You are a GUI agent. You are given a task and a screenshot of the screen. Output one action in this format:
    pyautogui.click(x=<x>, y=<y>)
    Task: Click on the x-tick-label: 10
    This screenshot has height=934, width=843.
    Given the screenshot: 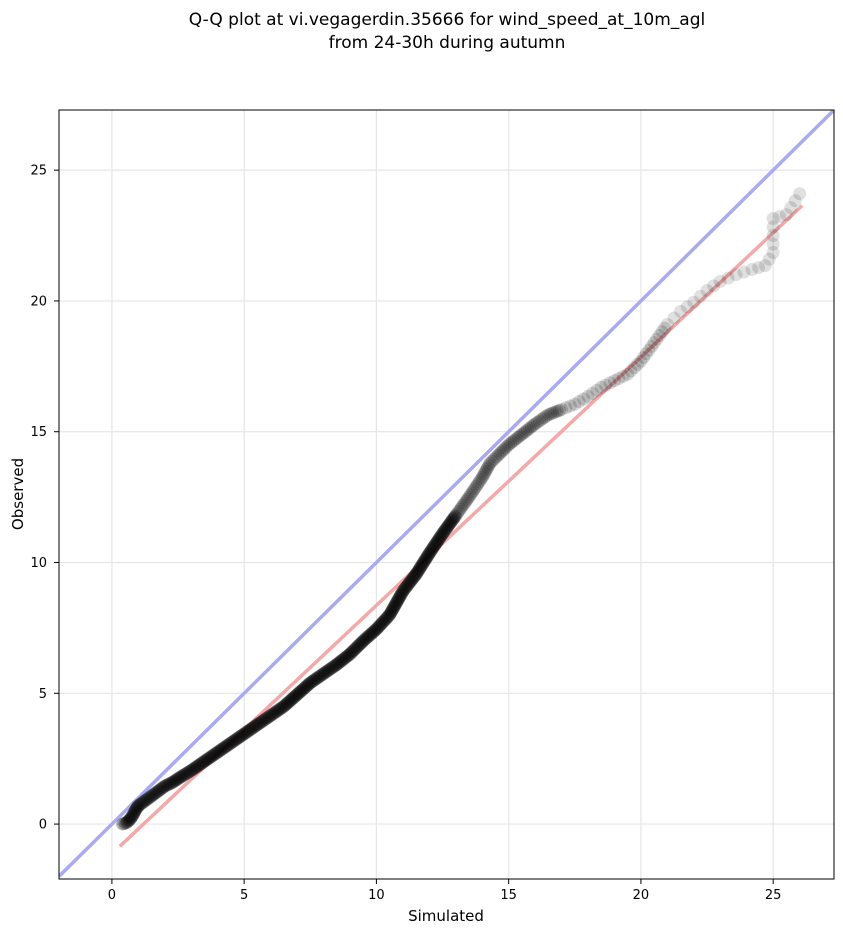 What is the action you would take?
    pyautogui.click(x=376, y=895)
    